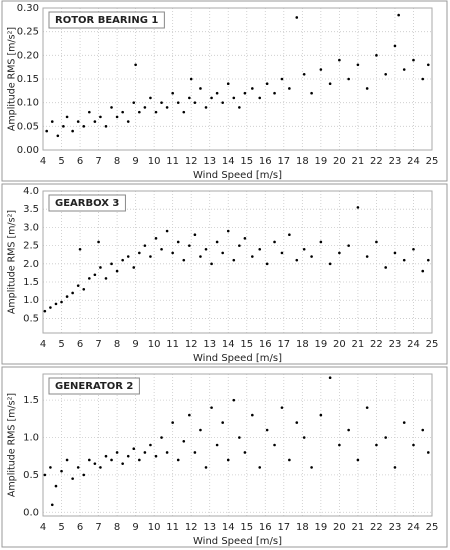 This screenshot has height=550, width=450. Describe the element at coordinates (154, 344) in the screenshot. I see `x-tick-label: 10` at that location.